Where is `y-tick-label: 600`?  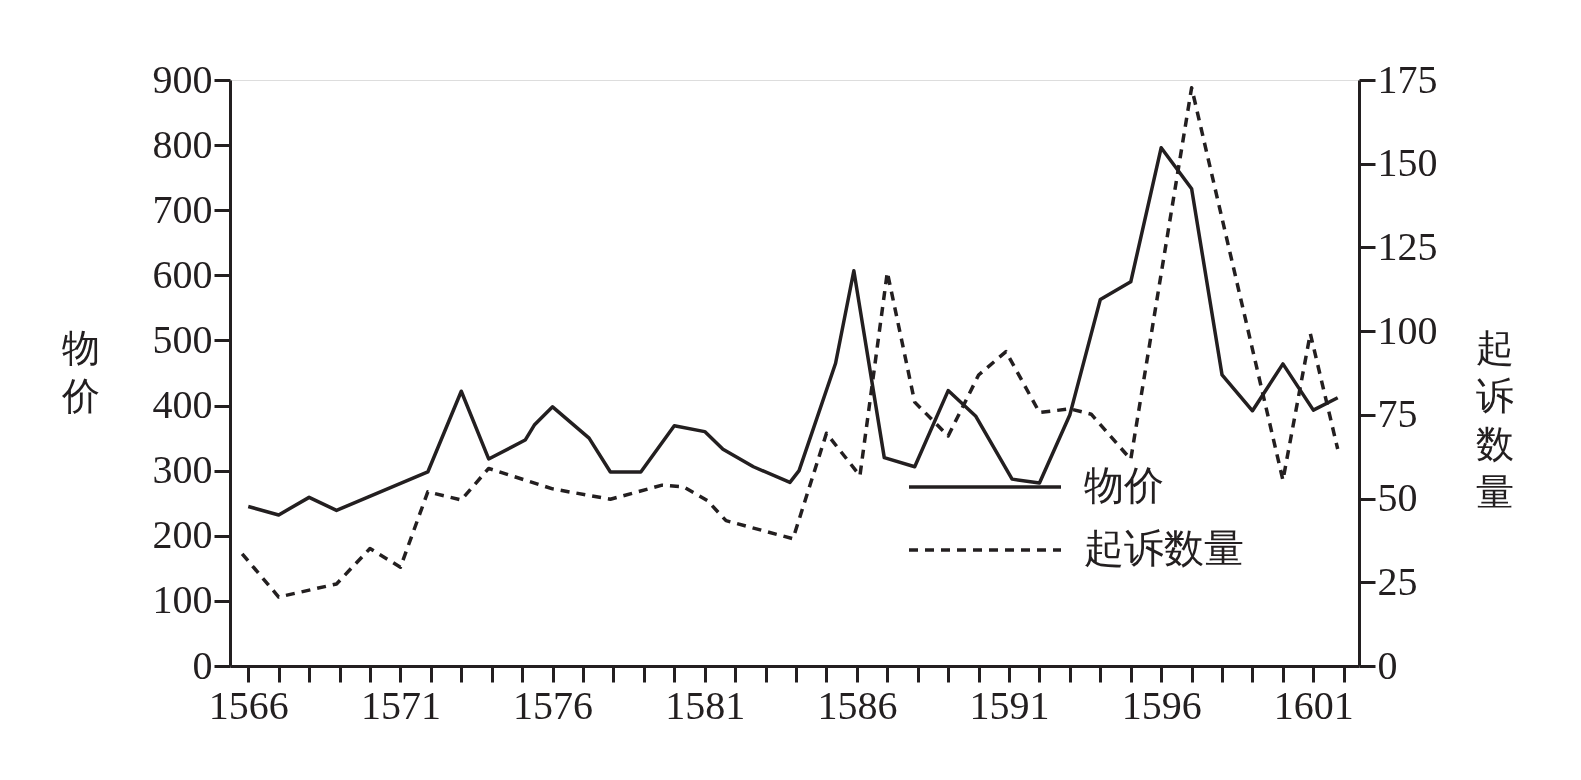
y-tick-label: 600 is located at coordinates (182, 274).